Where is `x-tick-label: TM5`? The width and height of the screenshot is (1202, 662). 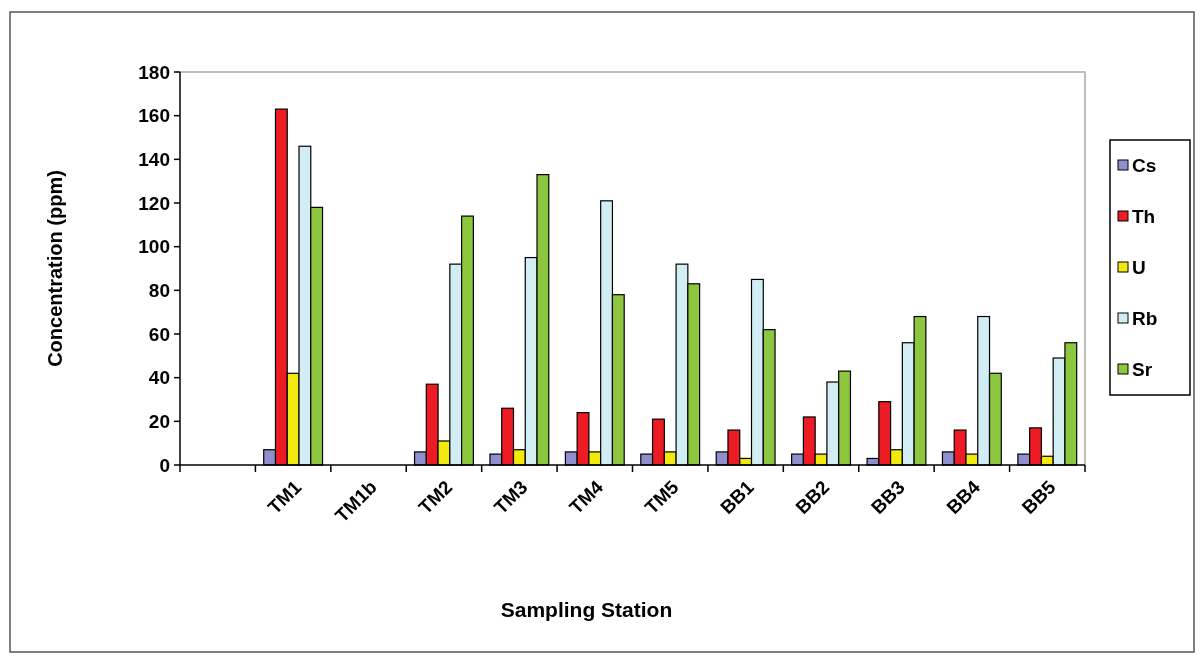 x-tick-label: TM5 is located at coordinates (661, 497).